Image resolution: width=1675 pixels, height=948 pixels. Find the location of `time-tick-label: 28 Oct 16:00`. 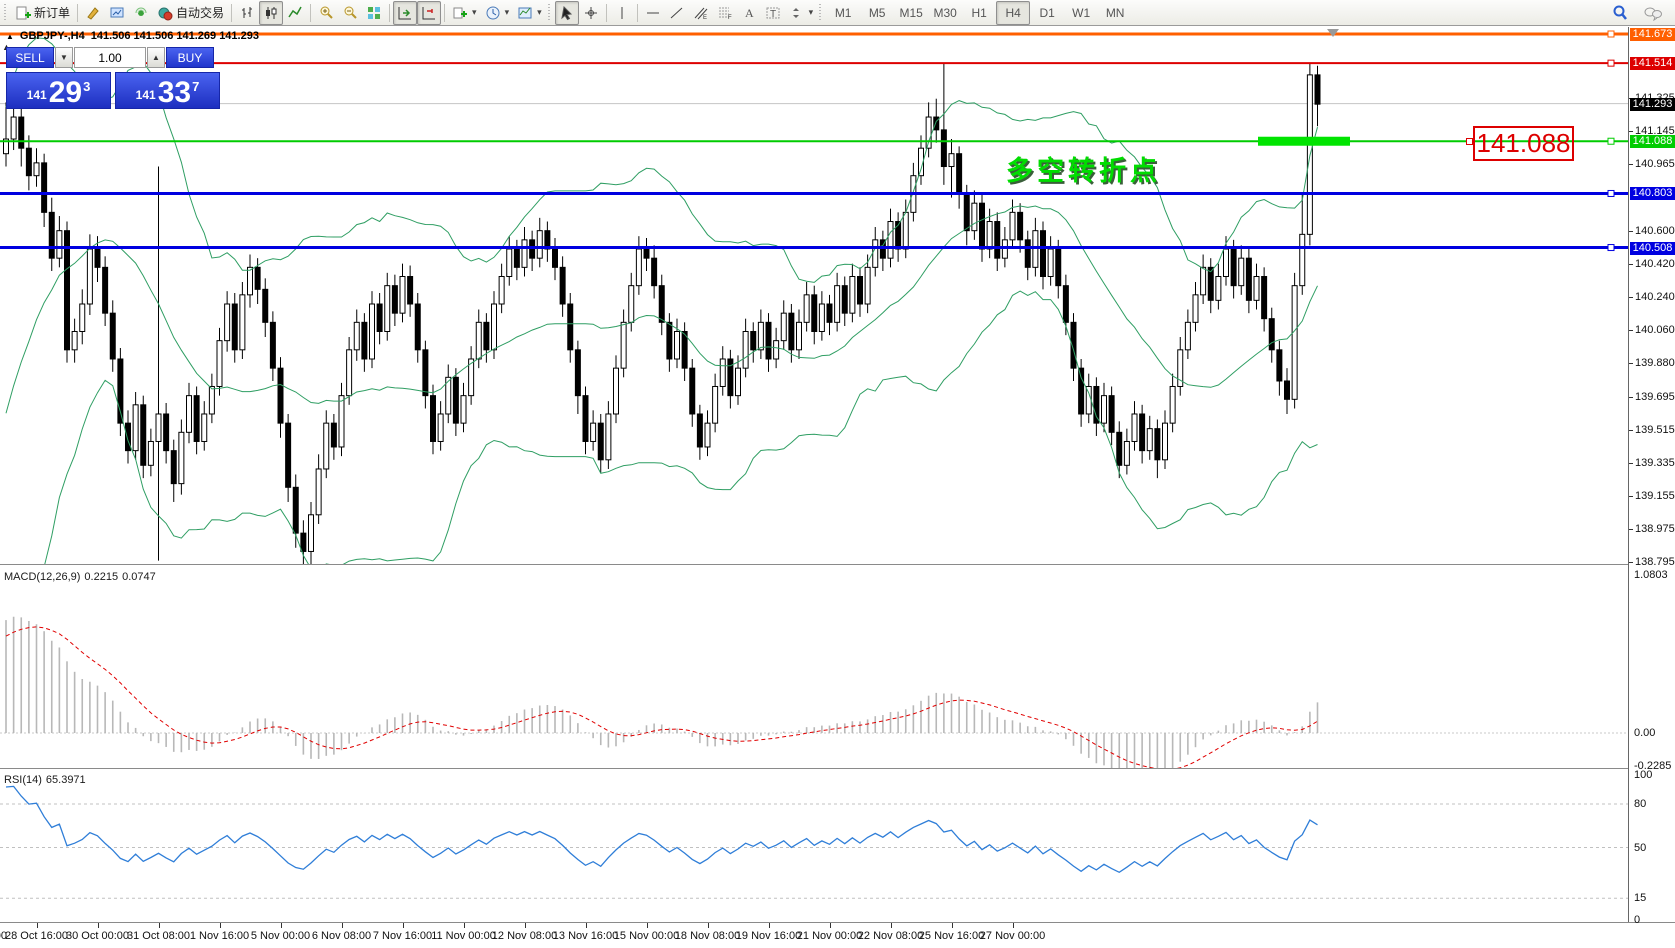

time-tick-label: 28 Oct 16:00 is located at coordinates (36, 936).